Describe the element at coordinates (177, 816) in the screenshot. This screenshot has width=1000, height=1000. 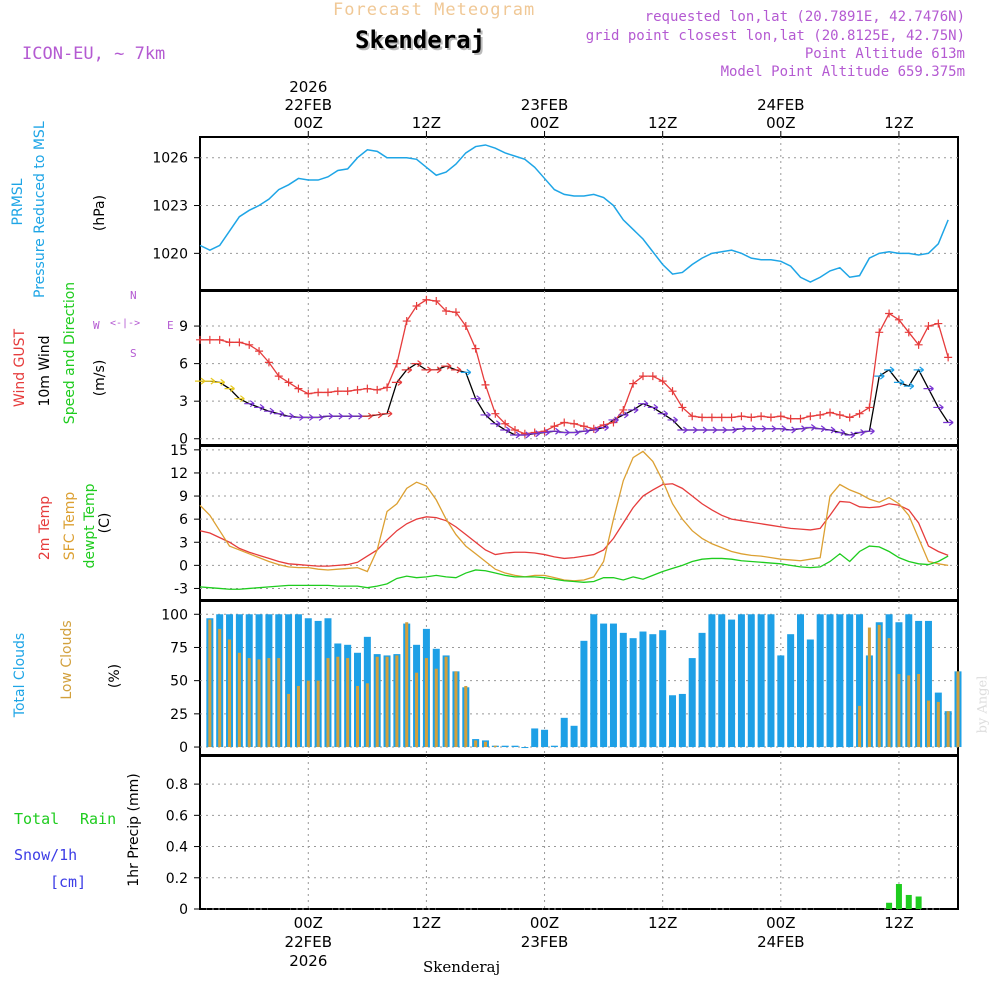
I see `y-tick-label: 0.6` at that location.